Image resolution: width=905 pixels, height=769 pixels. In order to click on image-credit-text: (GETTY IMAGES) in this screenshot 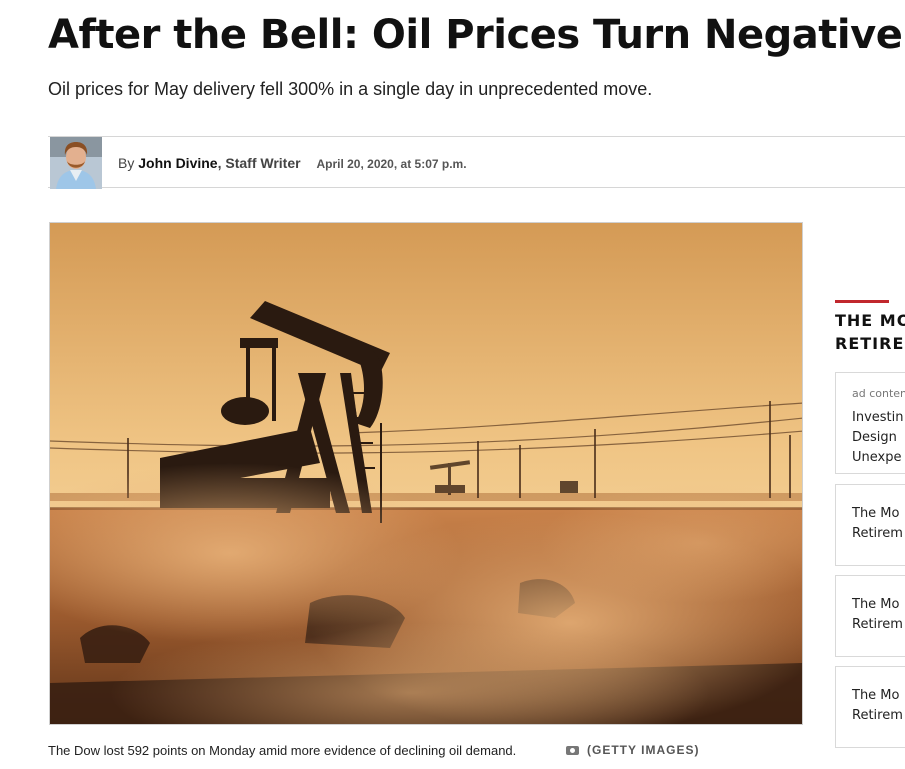, I will do `click(643, 750)`.